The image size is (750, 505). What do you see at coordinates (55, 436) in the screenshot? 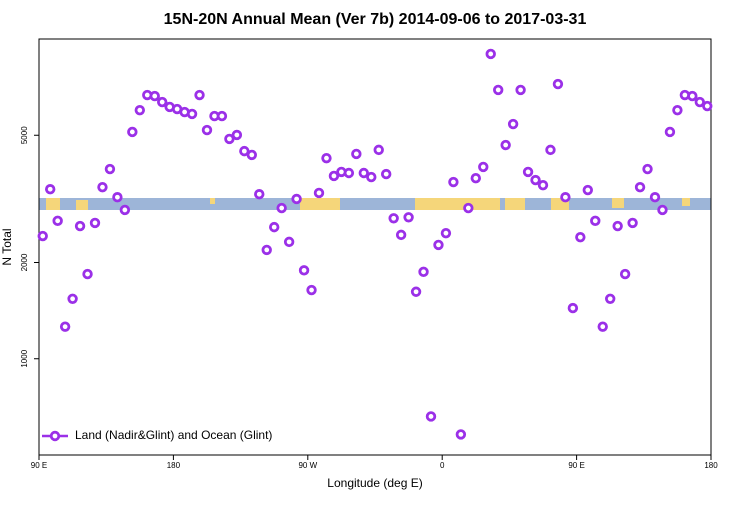
I see `legend-marker` at bounding box center [55, 436].